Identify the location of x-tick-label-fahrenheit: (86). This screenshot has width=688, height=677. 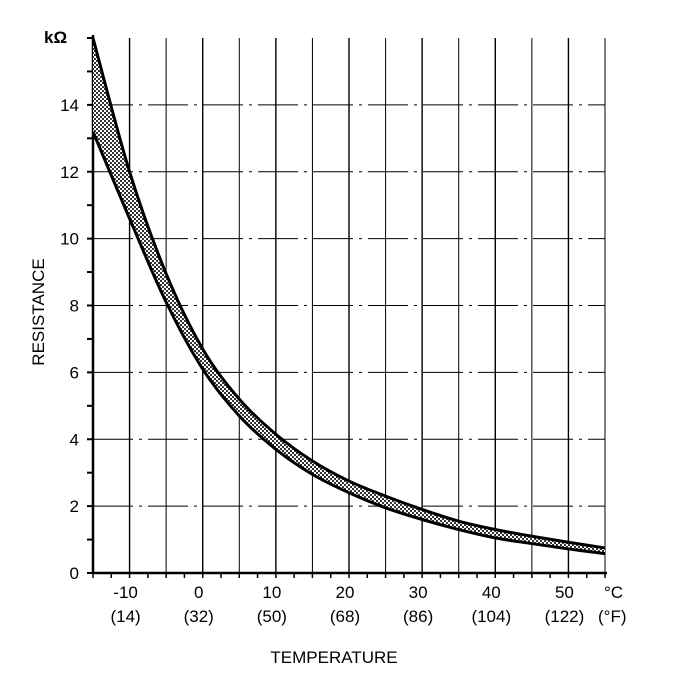
(418, 616).